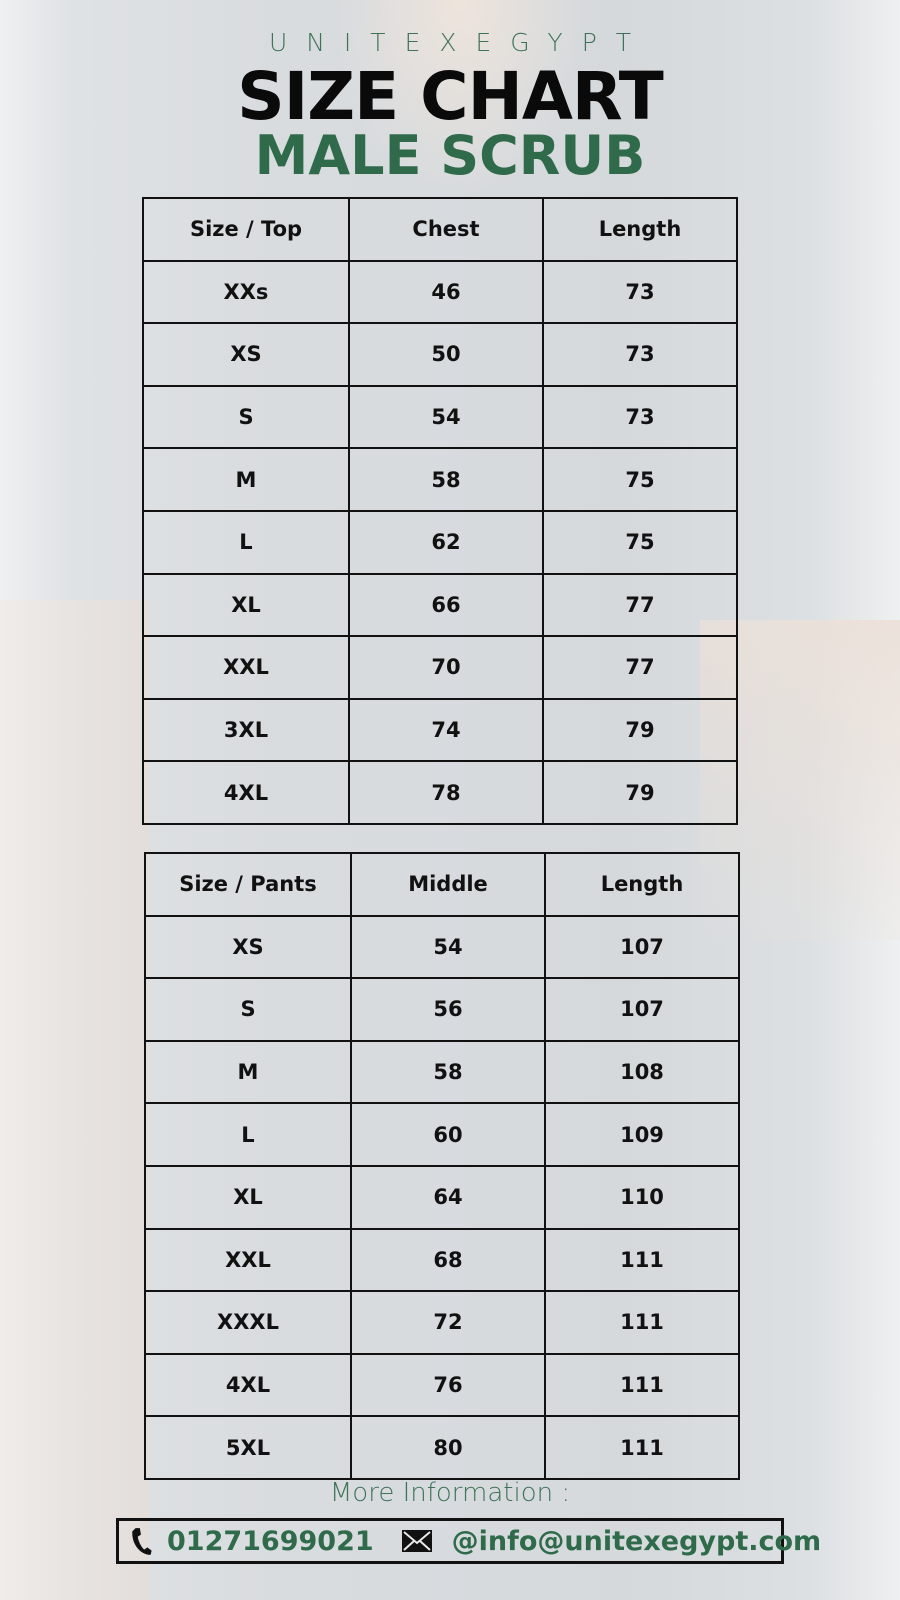 The width and height of the screenshot is (900, 1600). I want to click on table-row: M 58 108, so click(442, 1072).